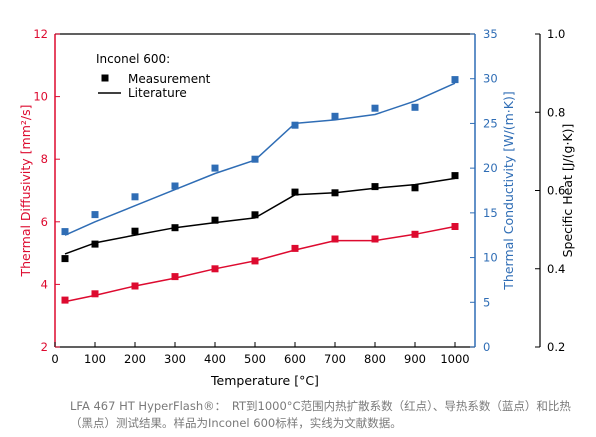  What do you see at coordinates (44, 284) in the screenshot?
I see `diffusivity-tick-label: 4` at bounding box center [44, 284].